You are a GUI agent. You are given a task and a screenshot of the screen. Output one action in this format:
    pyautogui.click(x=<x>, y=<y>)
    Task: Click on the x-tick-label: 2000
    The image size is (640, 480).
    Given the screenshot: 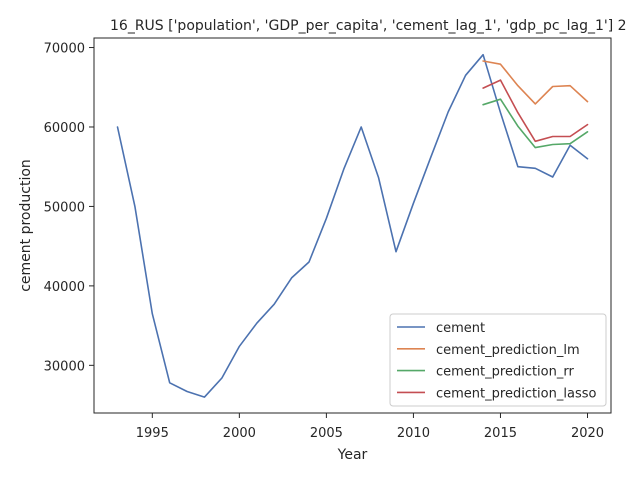 What is the action you would take?
    pyautogui.click(x=239, y=433)
    